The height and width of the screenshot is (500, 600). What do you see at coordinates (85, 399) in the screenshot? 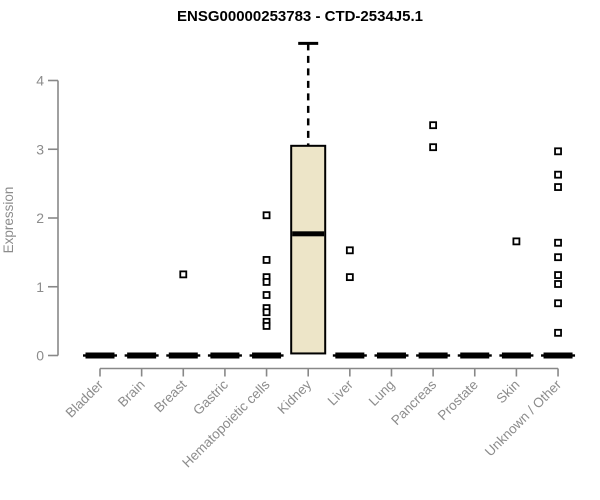
I see `x-axis-label: Bladder` at bounding box center [85, 399].